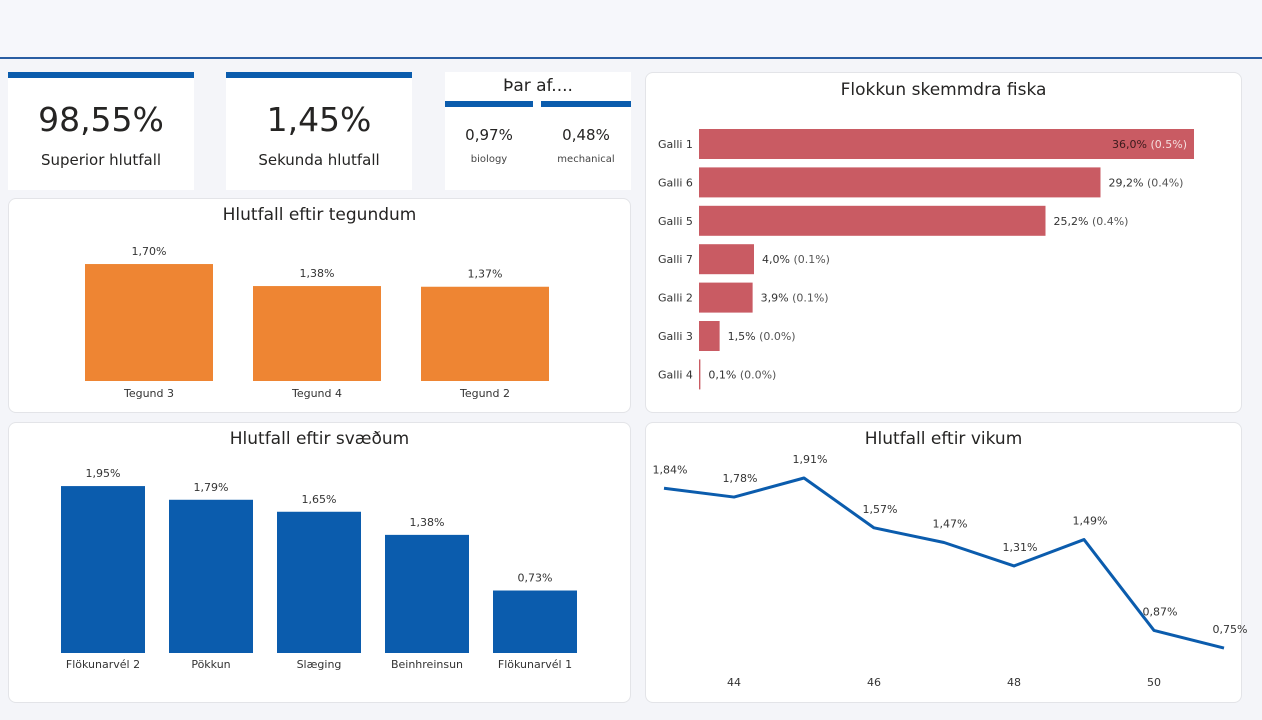 The image size is (1262, 720). I want to click on x-tick-label: 48, so click(1014, 682).